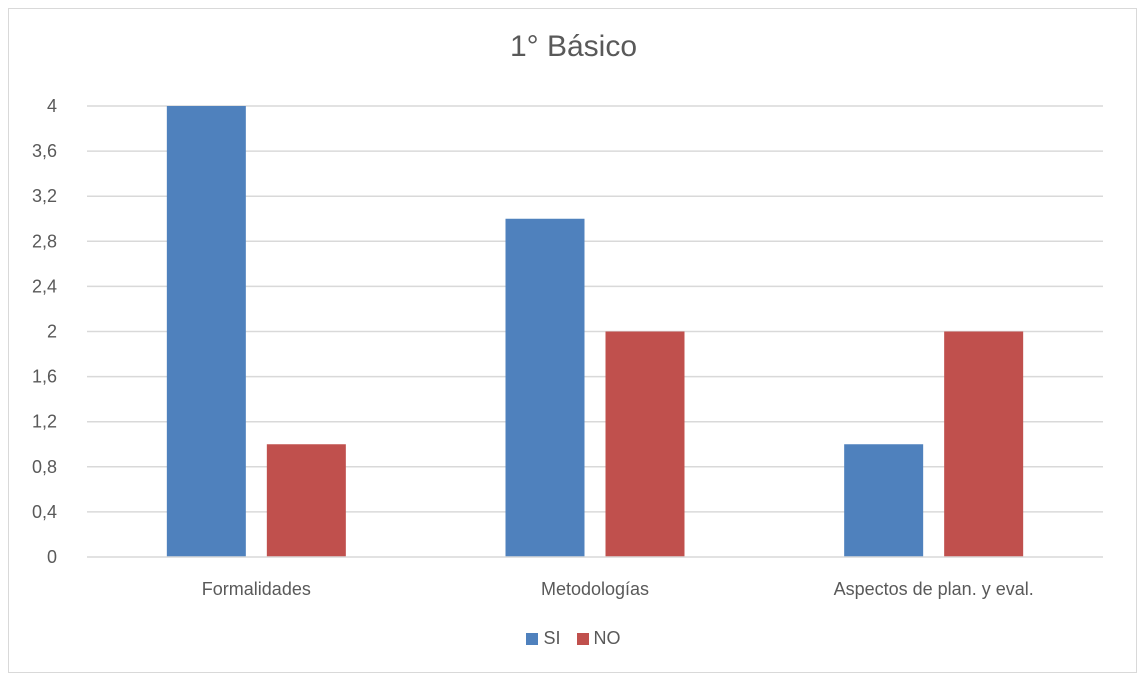 This screenshot has height=681, width=1147. Describe the element at coordinates (52, 332) in the screenshot. I see `y-tick-label: 2` at that location.